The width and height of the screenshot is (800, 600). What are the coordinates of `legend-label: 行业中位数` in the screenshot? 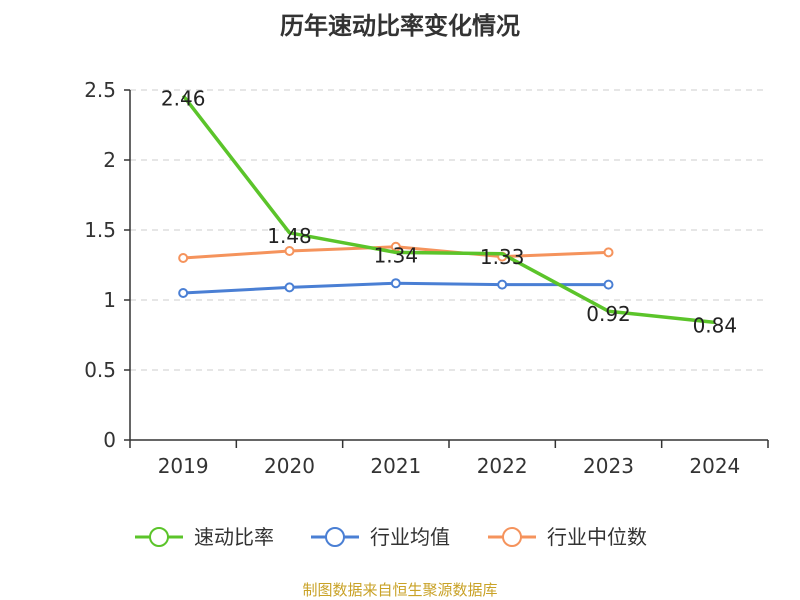 It's located at (597, 537).